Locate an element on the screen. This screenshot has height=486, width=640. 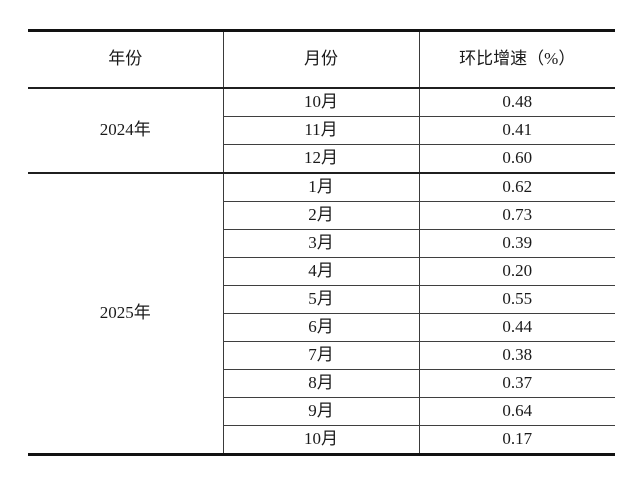
month-cell: 11月 is located at coordinates (320, 130).